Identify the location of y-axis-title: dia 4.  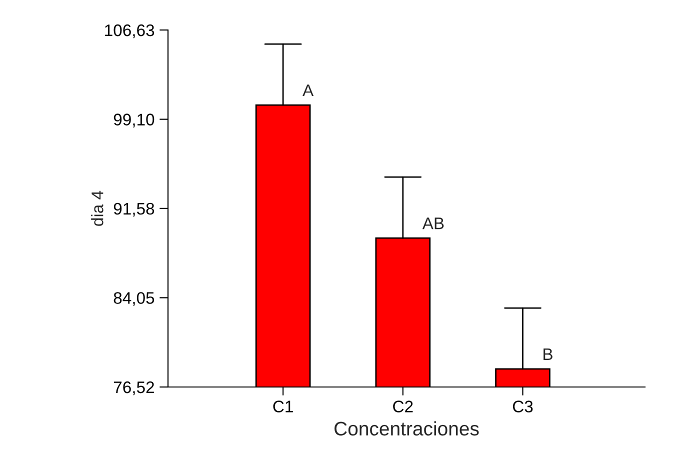
(97, 208).